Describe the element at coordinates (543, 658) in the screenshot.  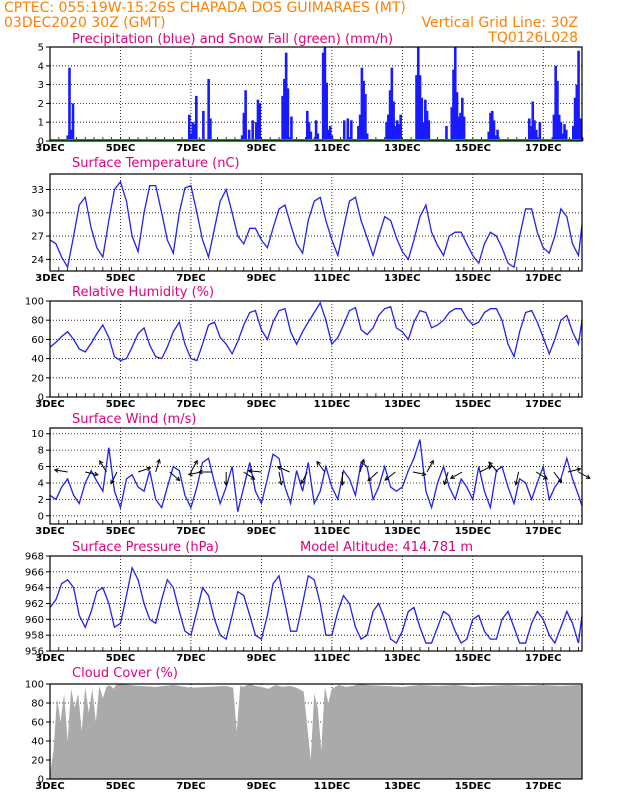
I see `pressure-xtick-label: 17DEC` at that location.